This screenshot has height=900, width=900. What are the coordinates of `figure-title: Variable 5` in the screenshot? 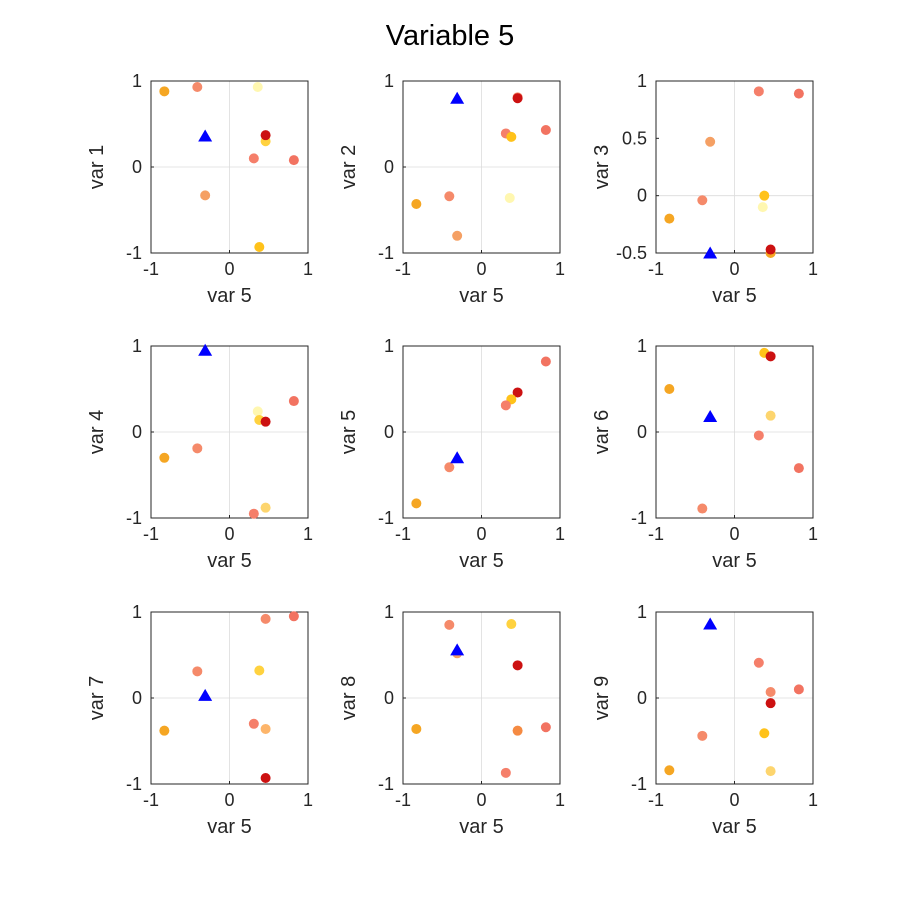 It's located at (450, 36).